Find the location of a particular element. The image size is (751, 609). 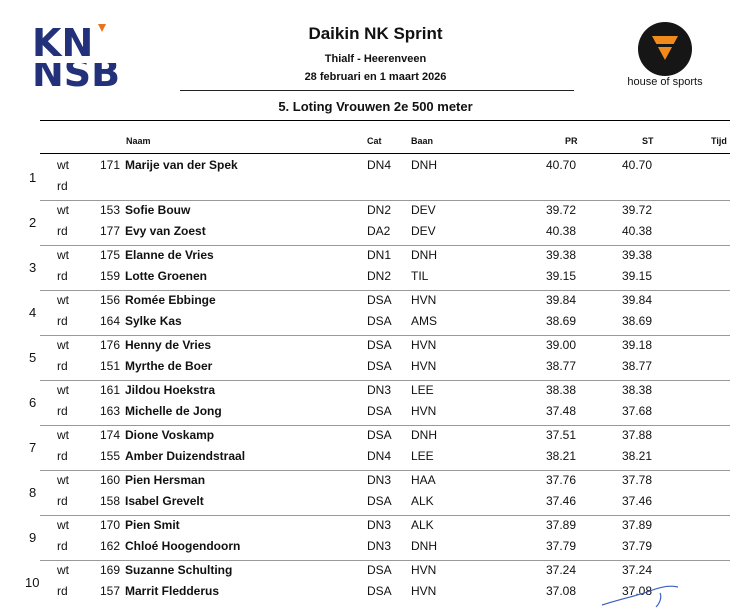

cell-name: Lotte Groenen is located at coordinates (166, 276).